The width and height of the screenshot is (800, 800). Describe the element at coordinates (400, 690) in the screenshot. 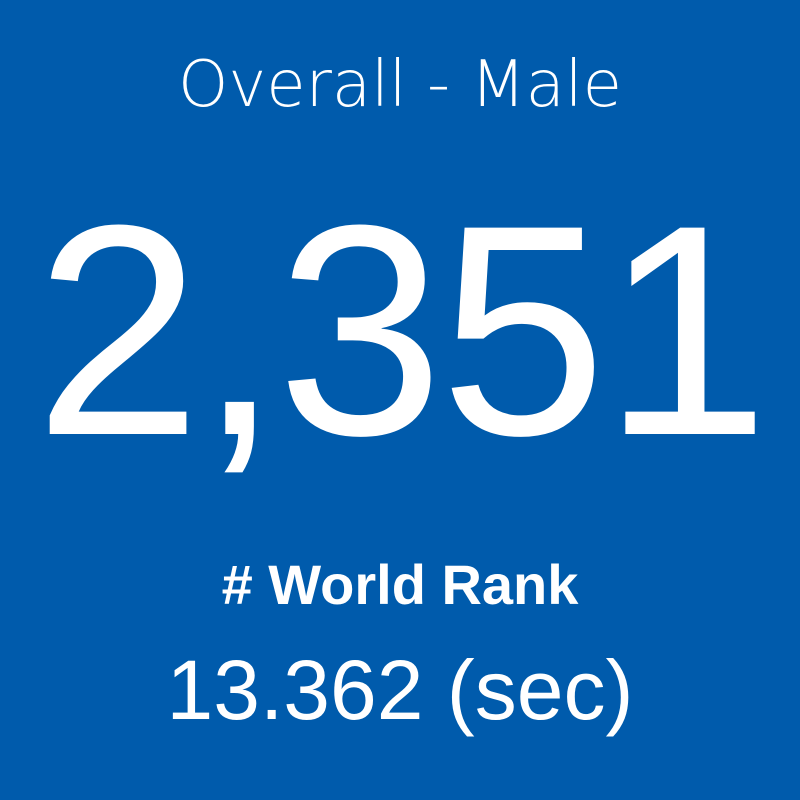

I see `time-value: 13.362 (sec)` at that location.